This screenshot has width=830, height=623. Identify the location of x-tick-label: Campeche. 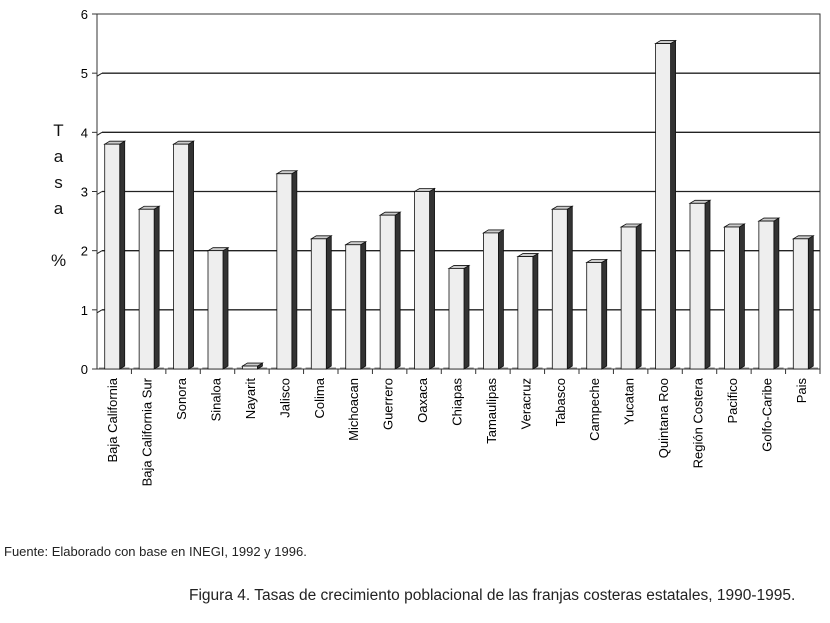
(594, 409).